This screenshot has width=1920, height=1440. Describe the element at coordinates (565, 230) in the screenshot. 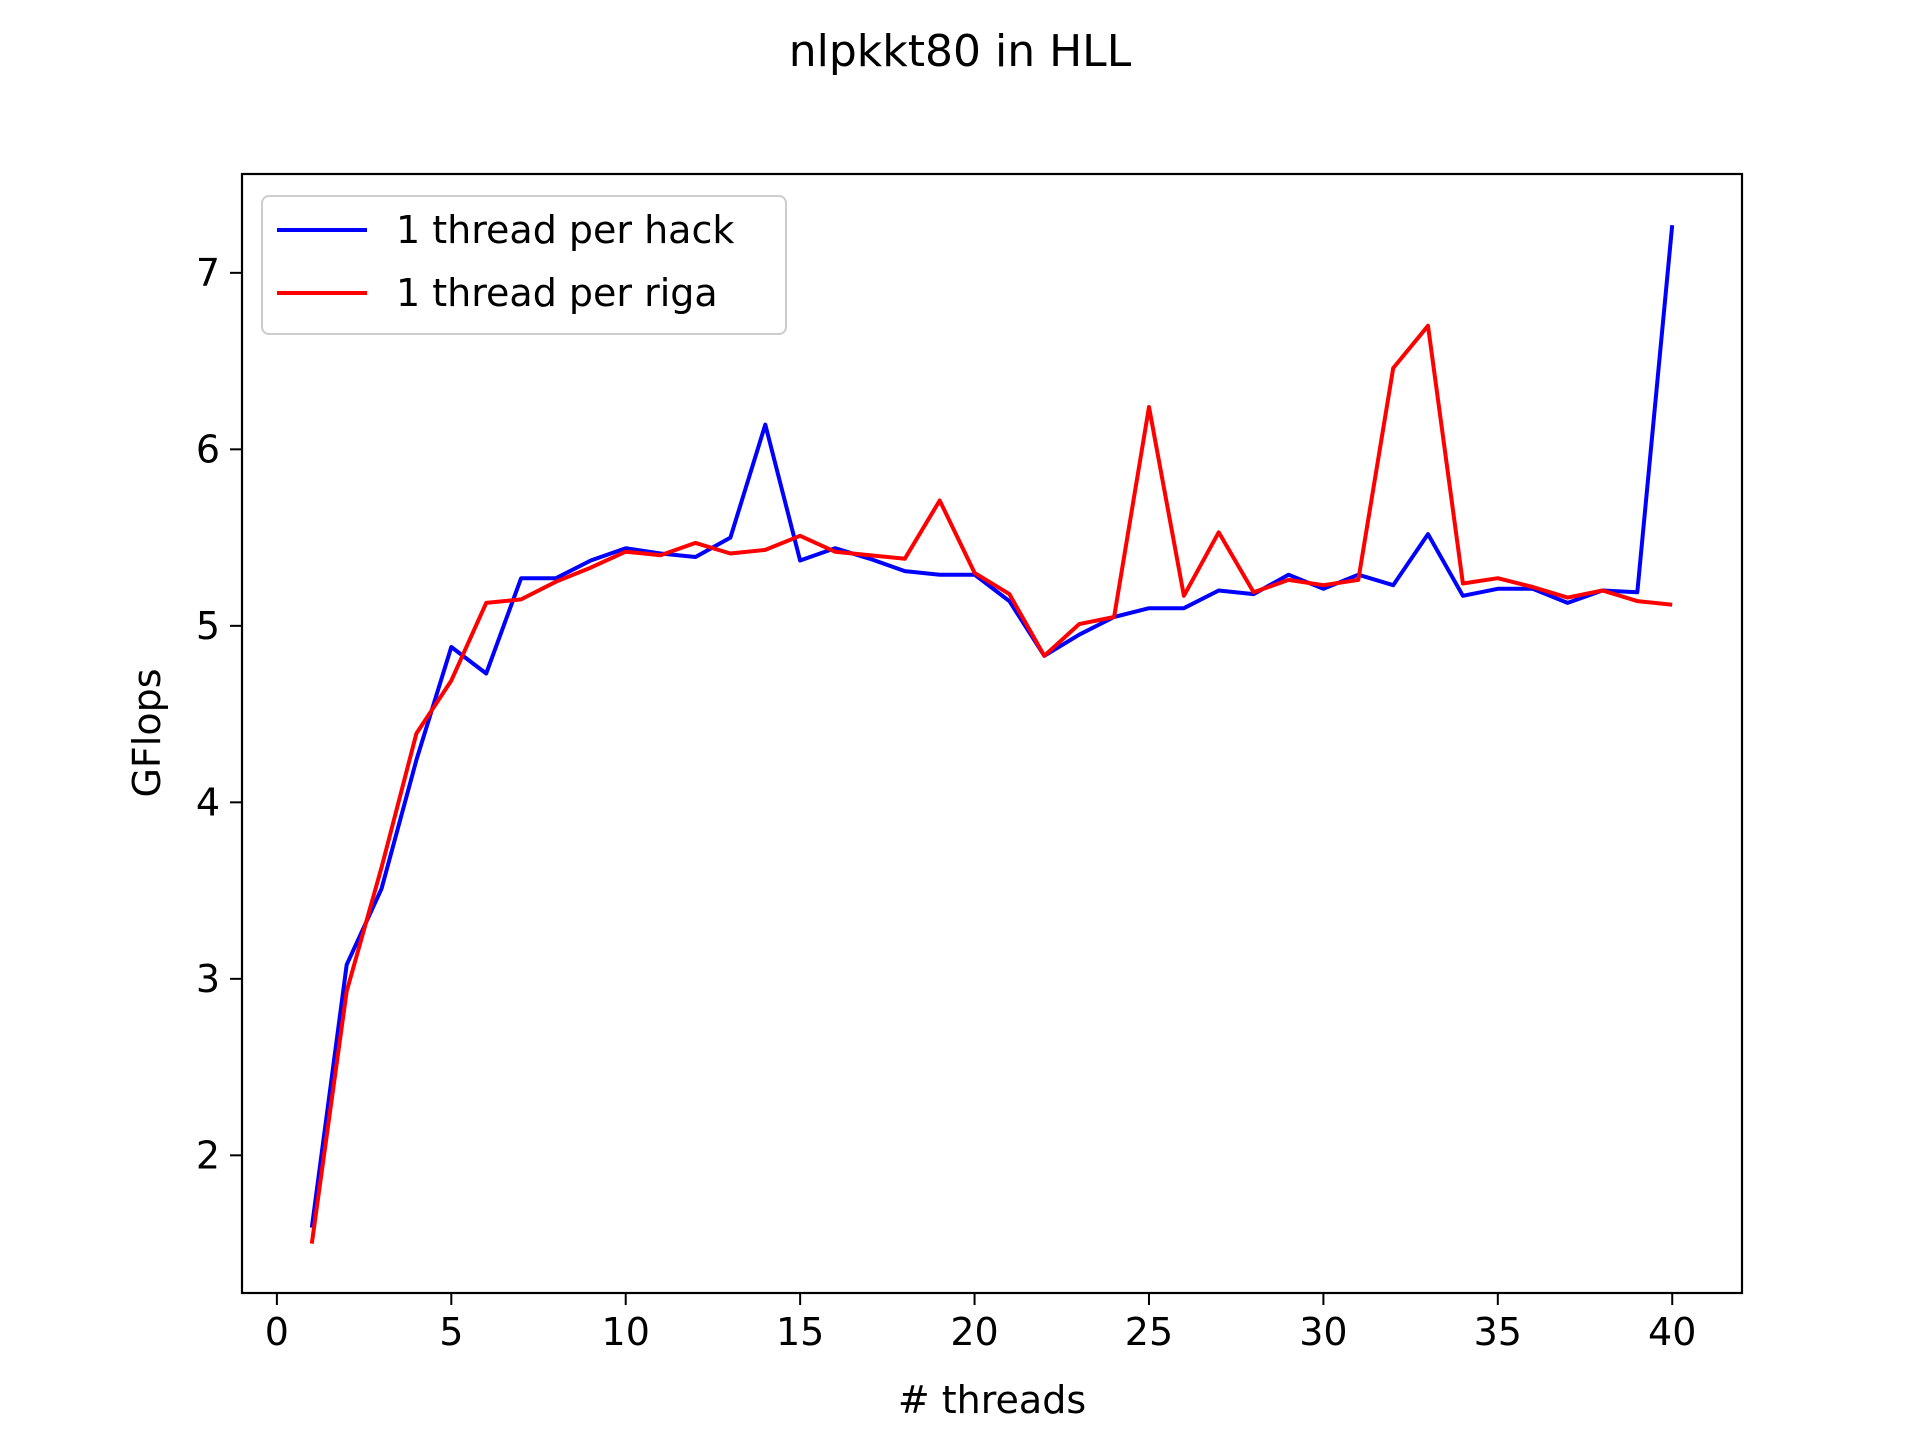

I see `legend-label-hack: 1 thread per hack` at that location.